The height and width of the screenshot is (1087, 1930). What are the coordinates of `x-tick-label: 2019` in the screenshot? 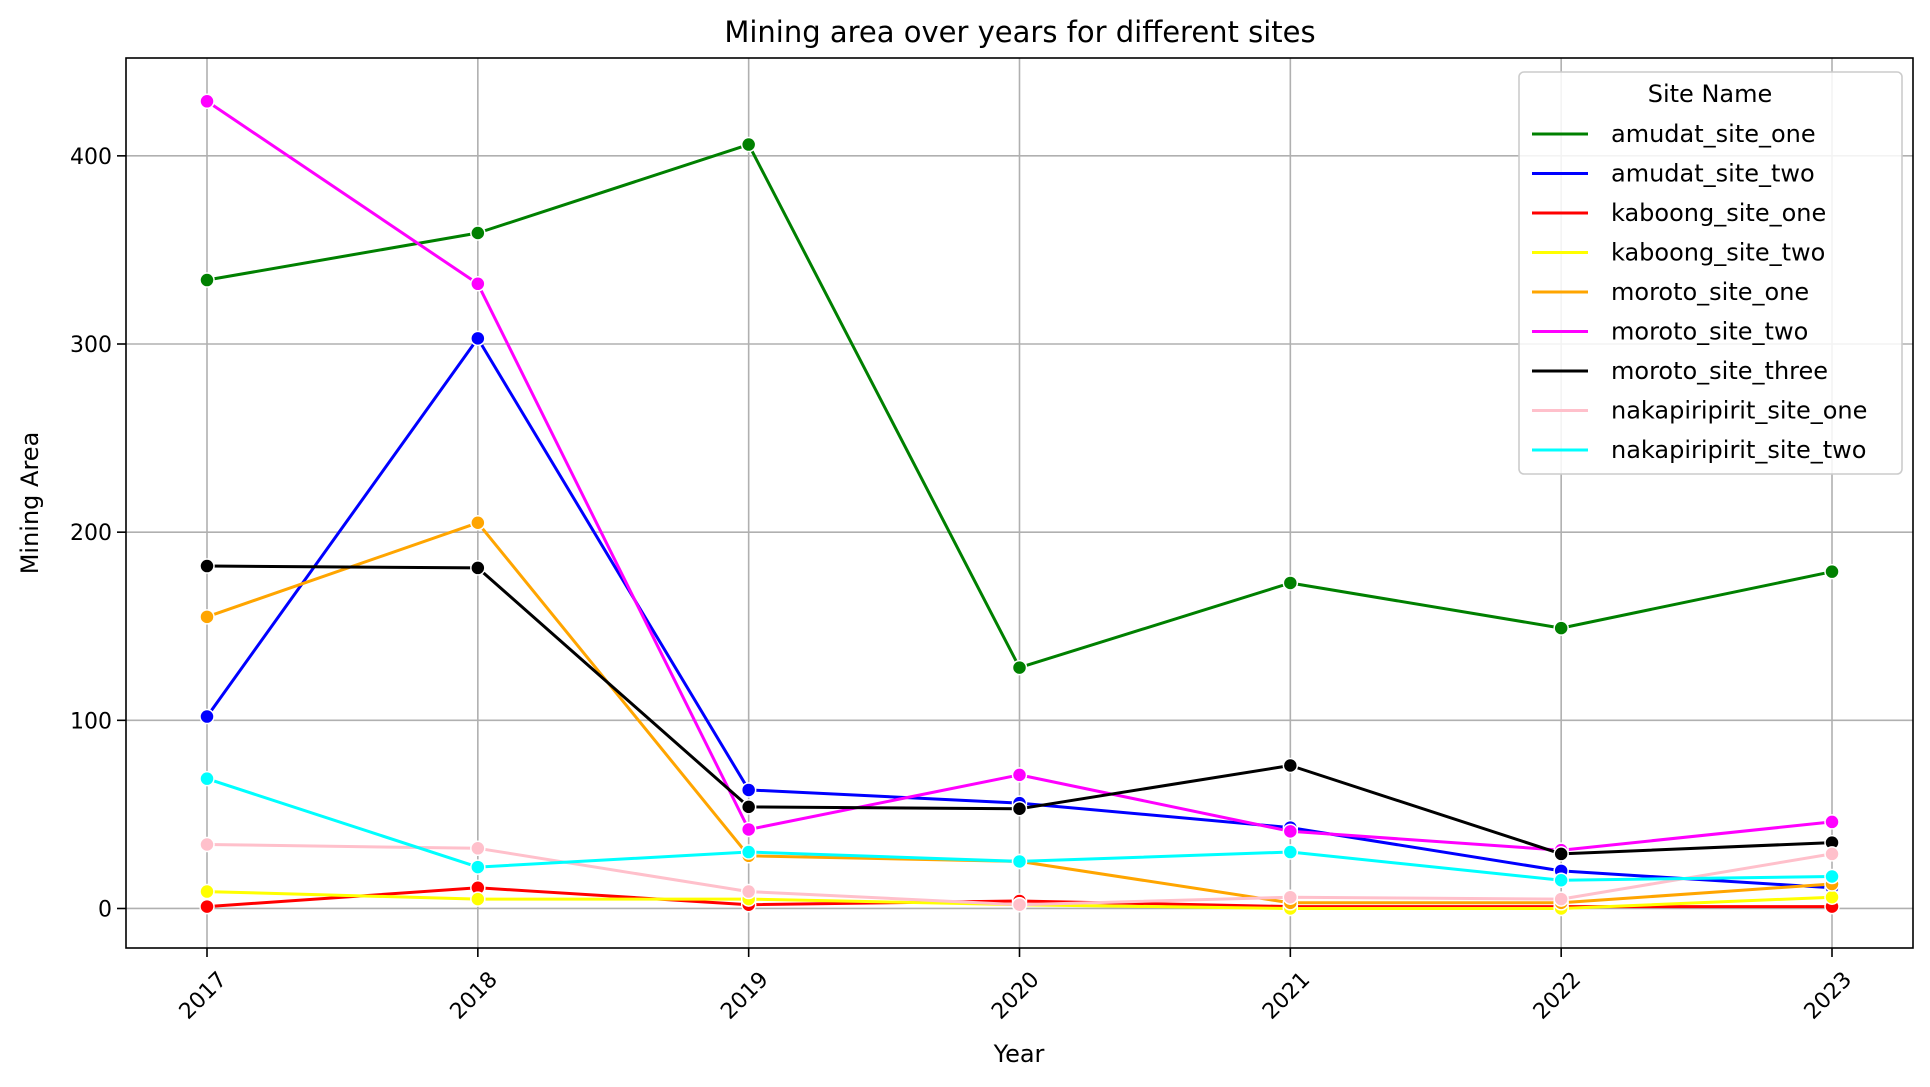 It's located at (744, 995).